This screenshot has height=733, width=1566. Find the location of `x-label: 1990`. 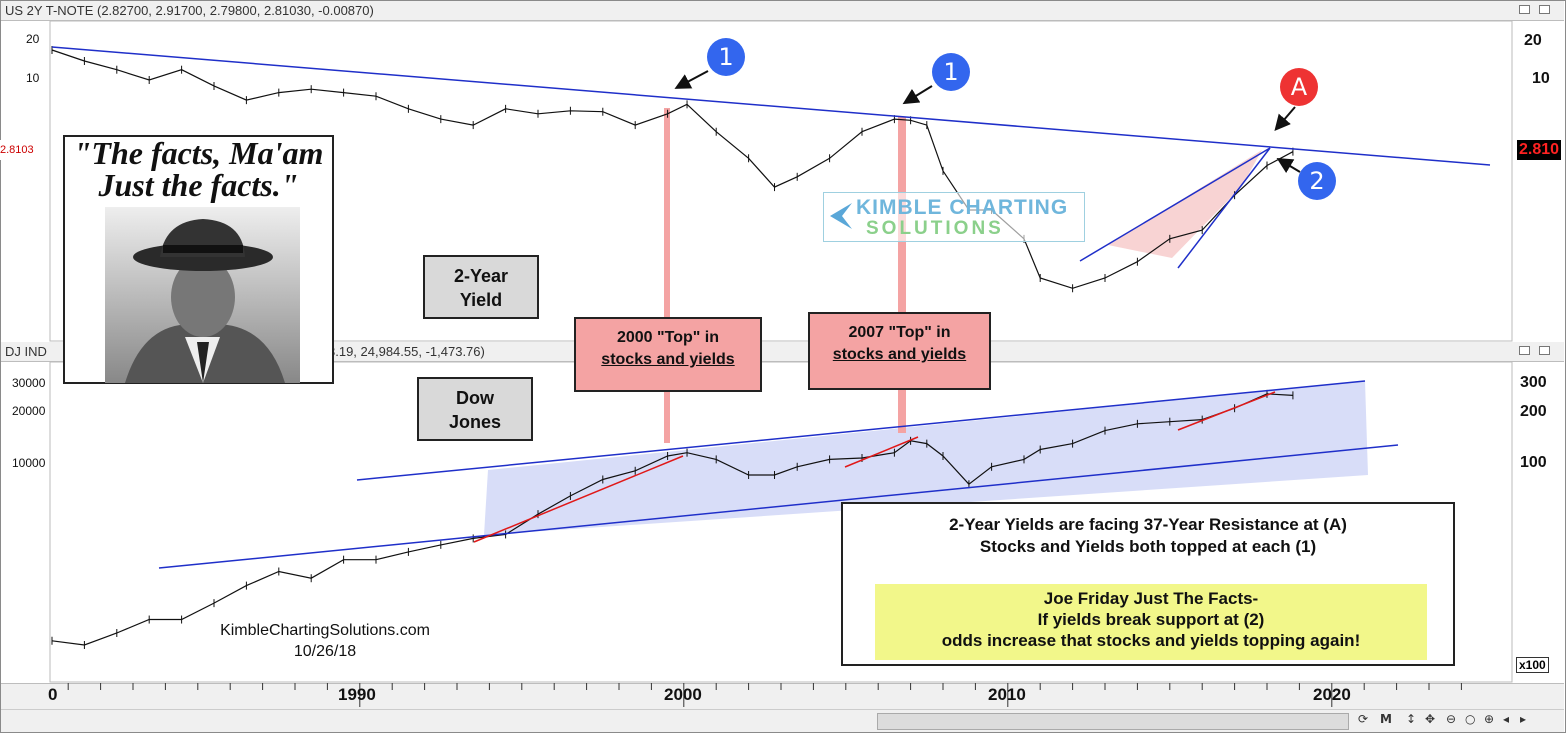

x-label: 1990 is located at coordinates (357, 694).